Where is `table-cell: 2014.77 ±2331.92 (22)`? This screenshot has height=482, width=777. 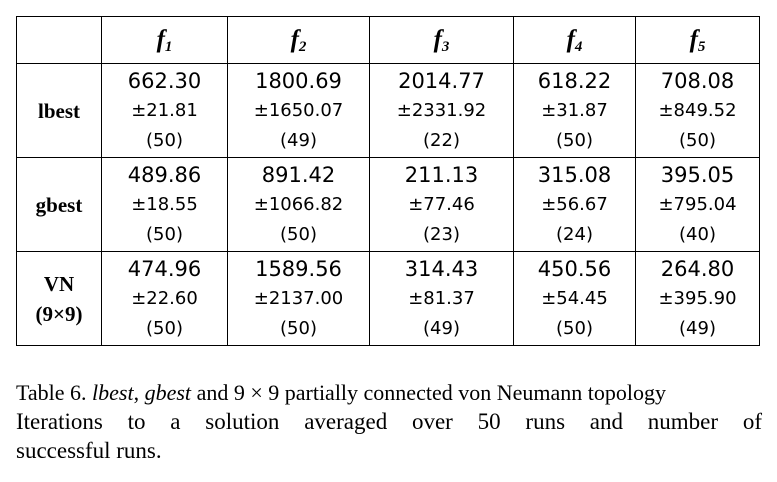 table-cell: 2014.77 ±2331.92 (22) is located at coordinates (441, 110).